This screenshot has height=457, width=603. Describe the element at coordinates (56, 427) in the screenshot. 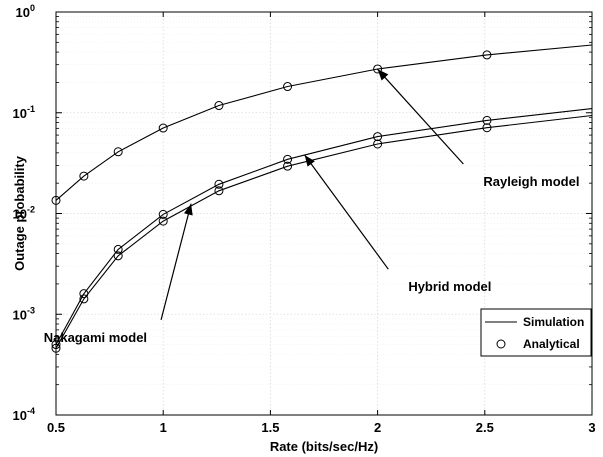

I see `x-tick-label: 0.5` at that location.